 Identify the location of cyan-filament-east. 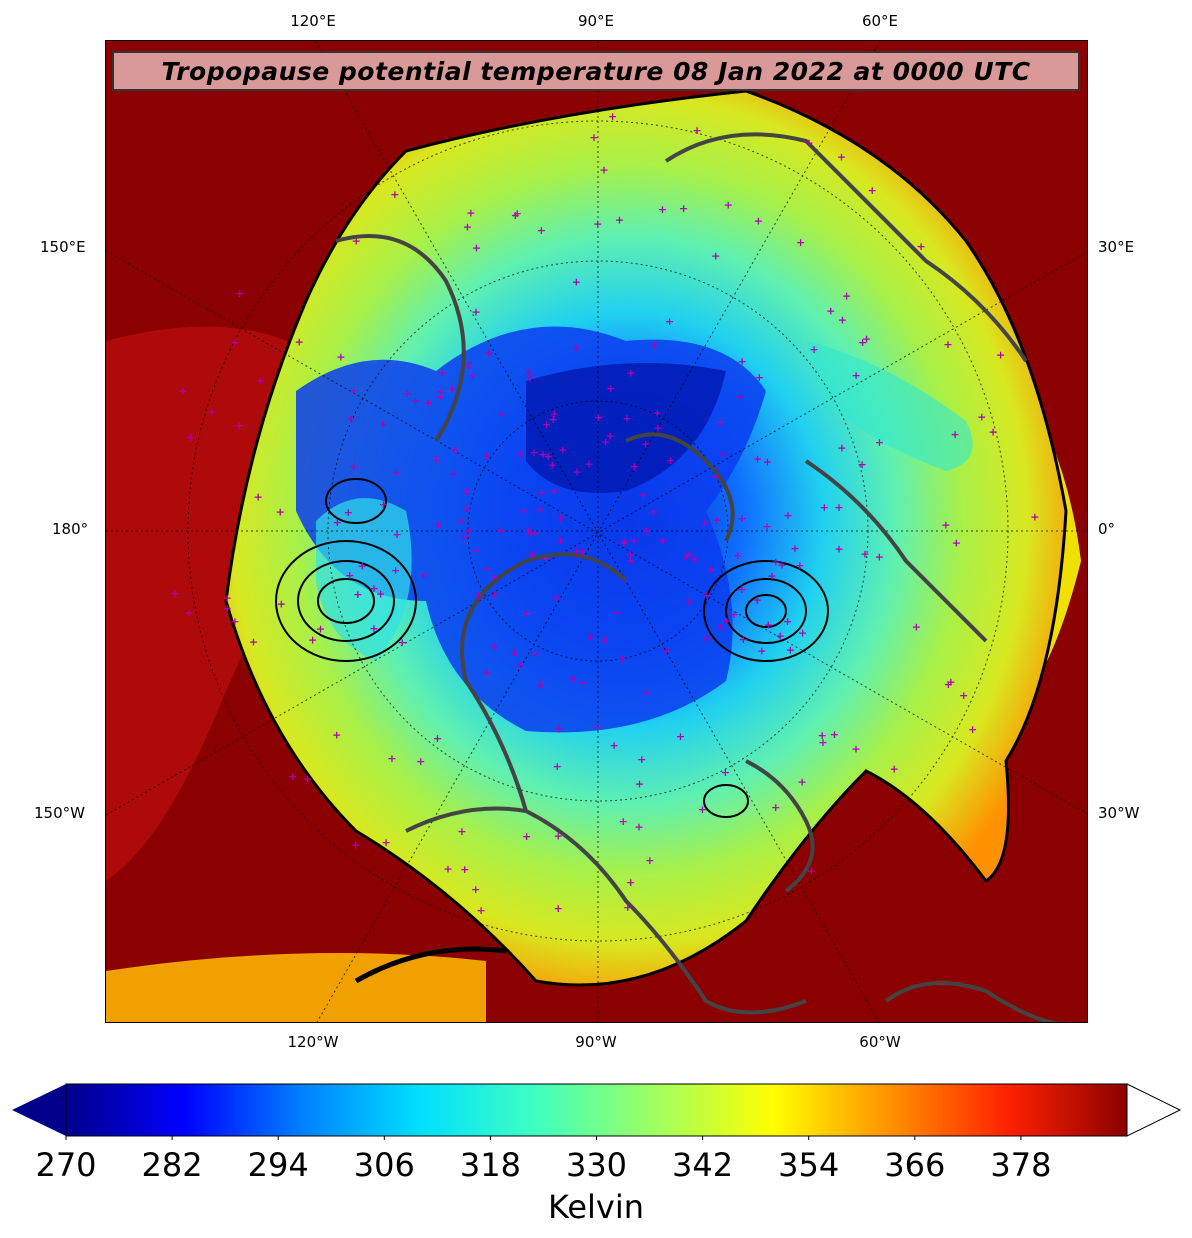
(889, 406).